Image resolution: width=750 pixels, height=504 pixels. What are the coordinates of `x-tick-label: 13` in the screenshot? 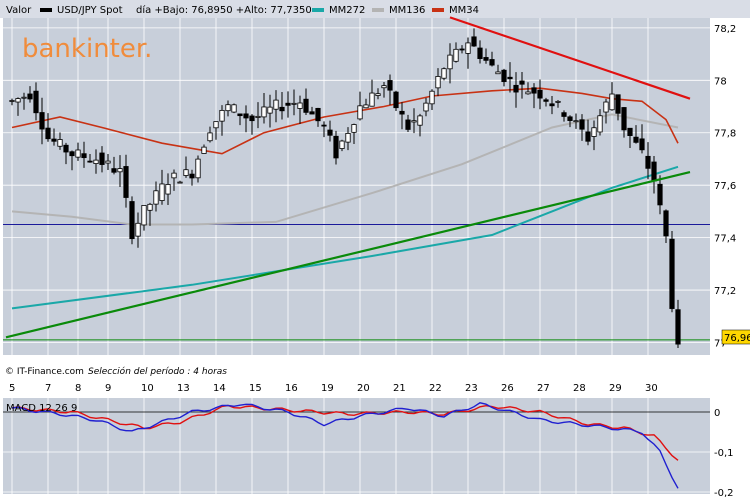 It's located at (183, 388).